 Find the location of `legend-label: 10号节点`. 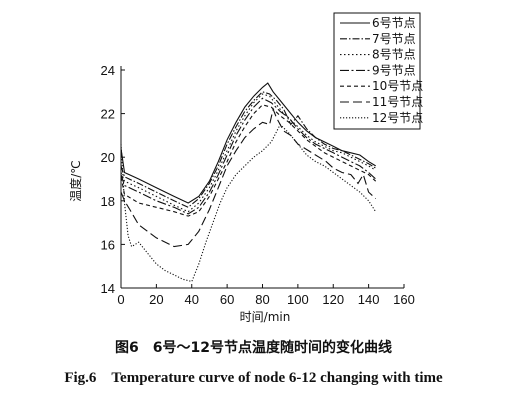

legend-label: 10号节点 is located at coordinates (397, 86).